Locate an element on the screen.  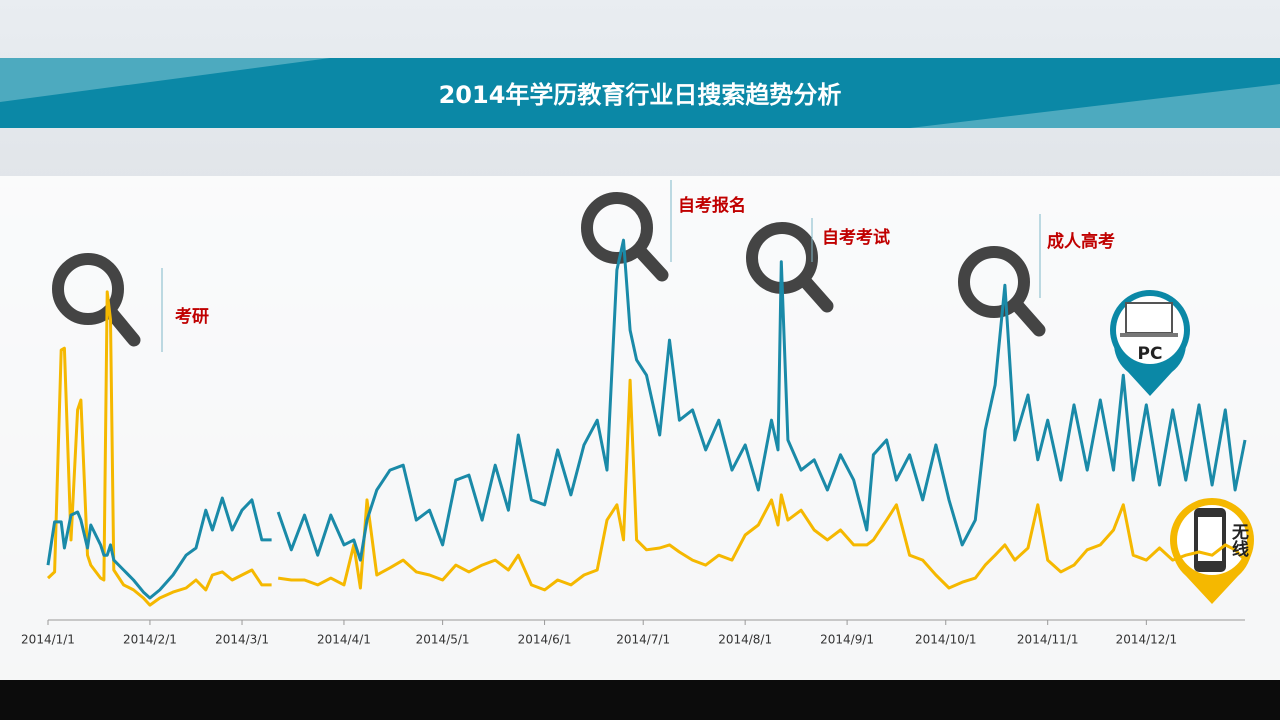
annotation: 自考报名 is located at coordinates (712, 205).